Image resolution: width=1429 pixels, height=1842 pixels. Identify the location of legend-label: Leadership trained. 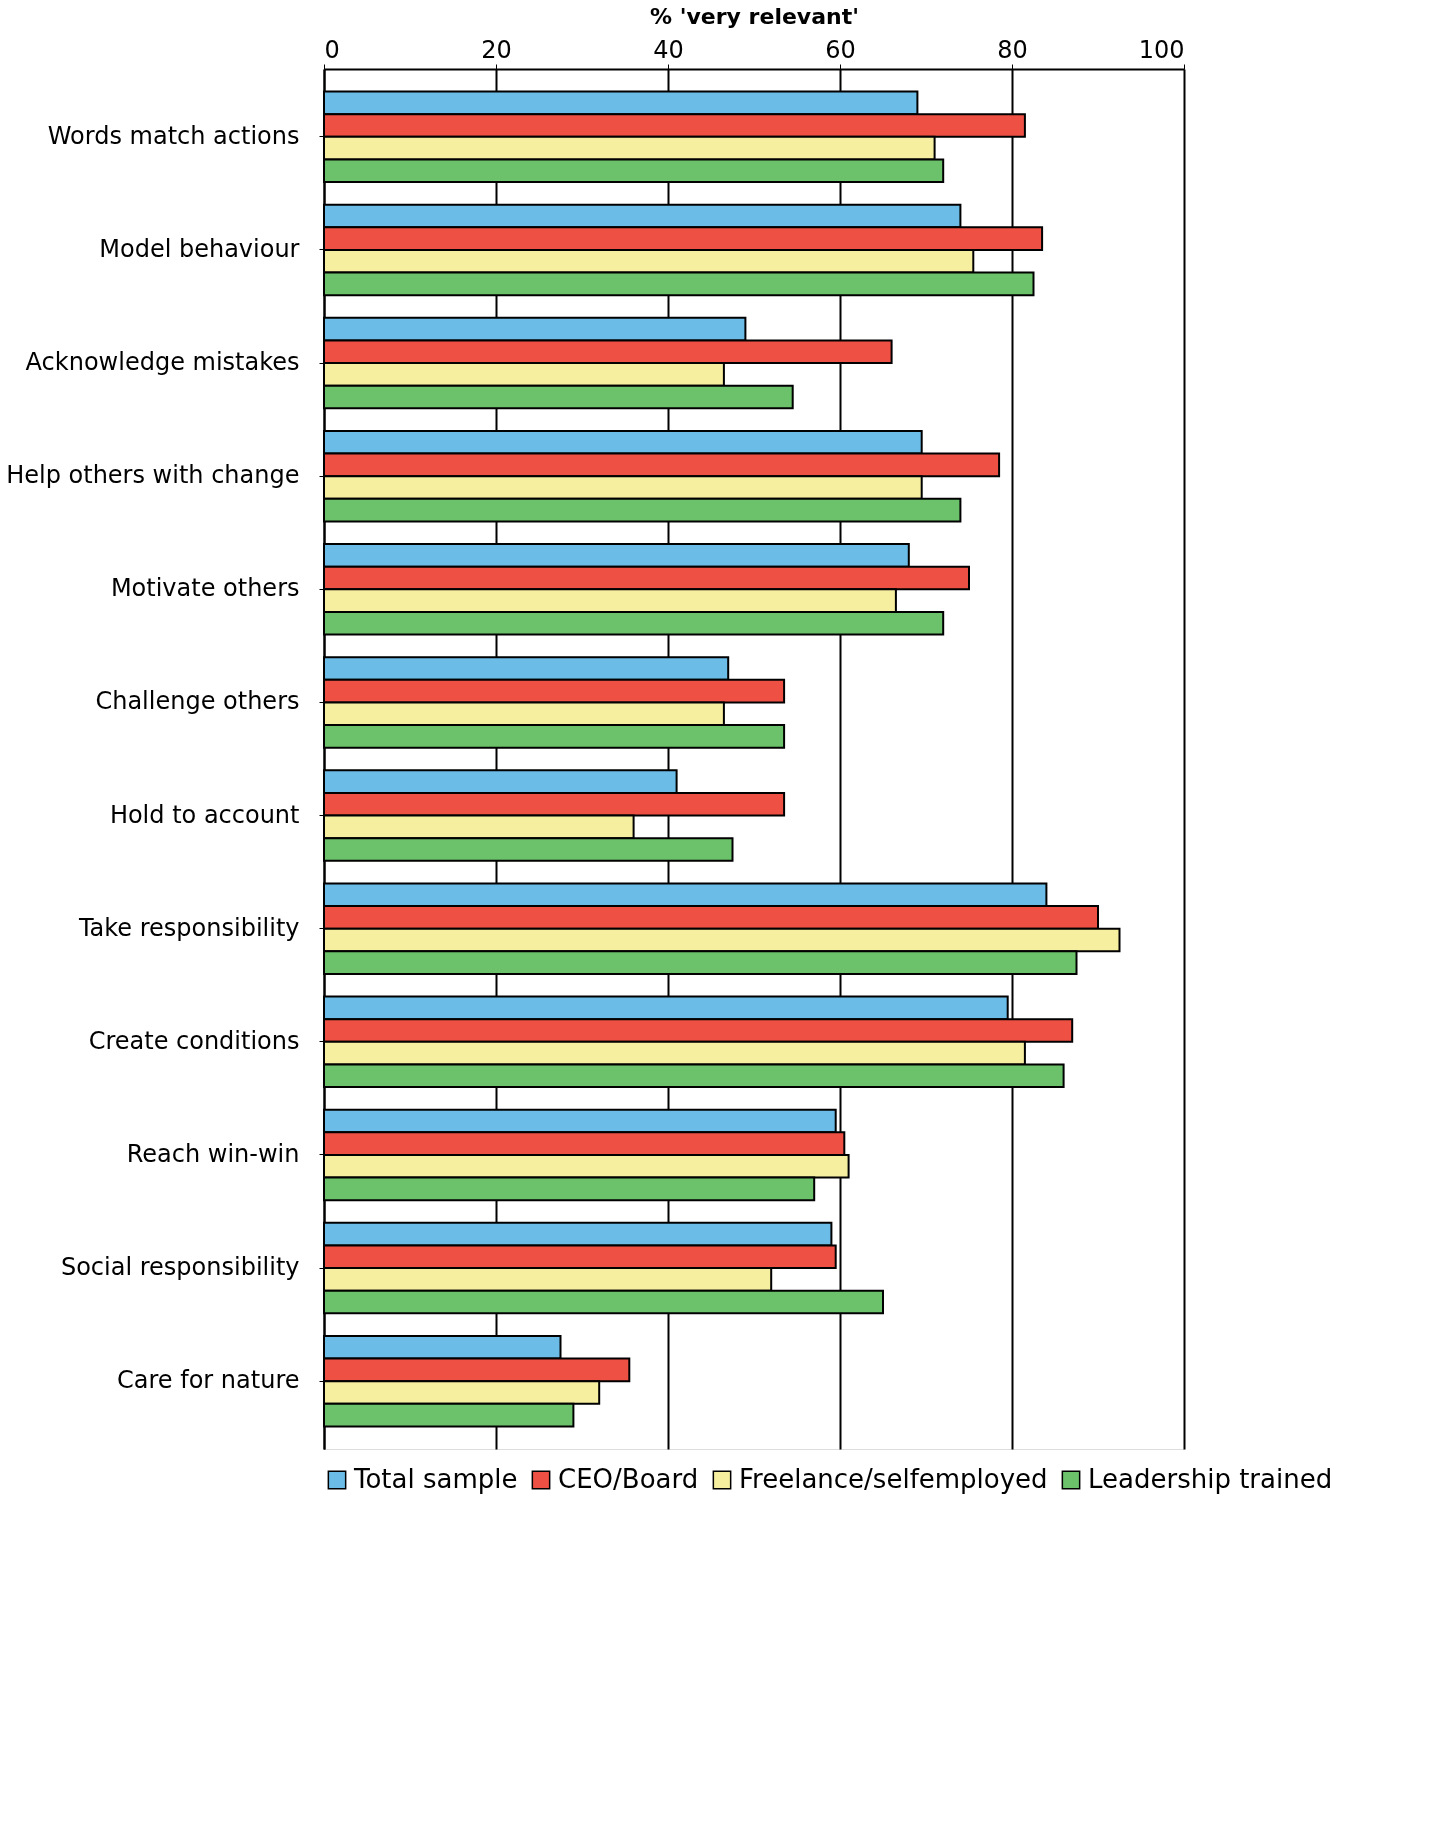
(1210, 1479).